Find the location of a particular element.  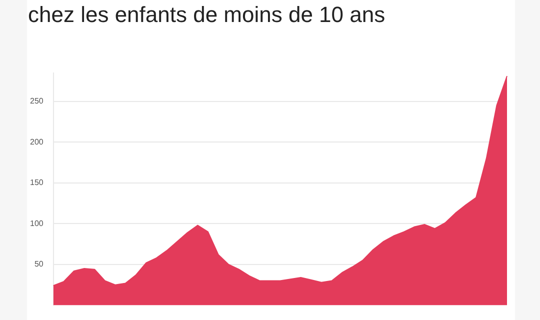

y-tick-label: 150 is located at coordinates (37, 183).